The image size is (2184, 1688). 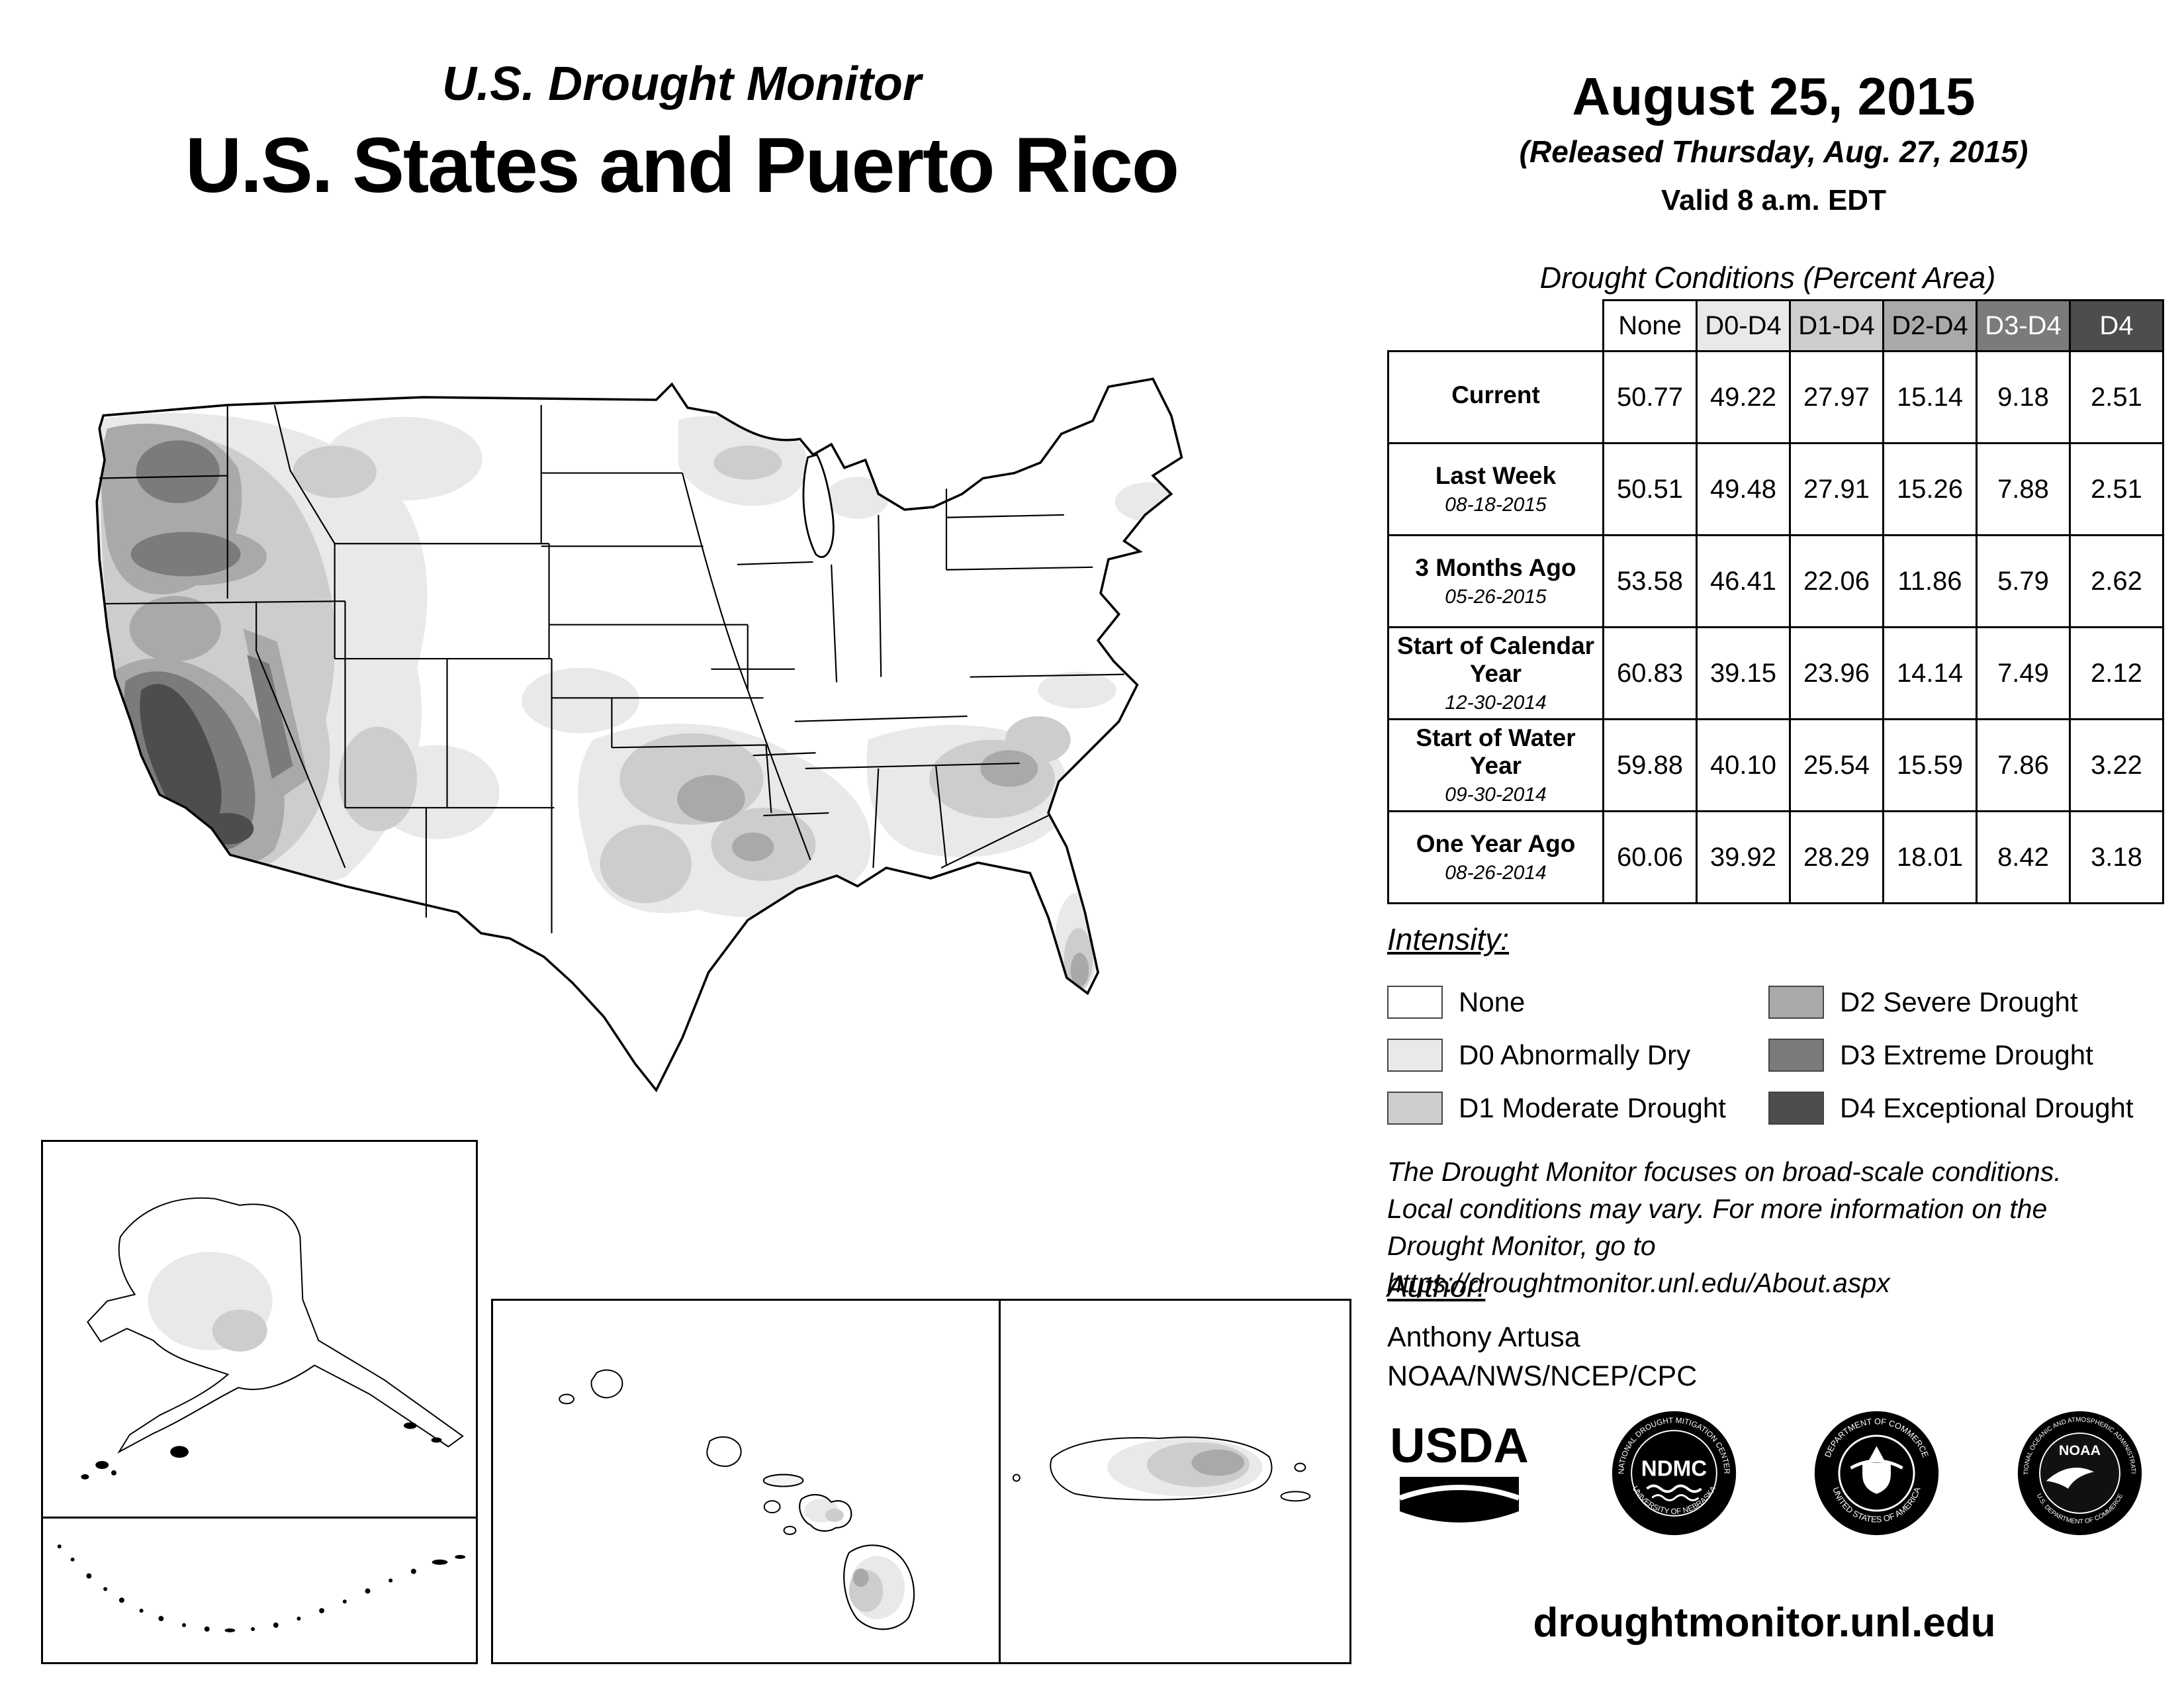 I want to click on value-cell: 60.83, so click(x=1650, y=673).